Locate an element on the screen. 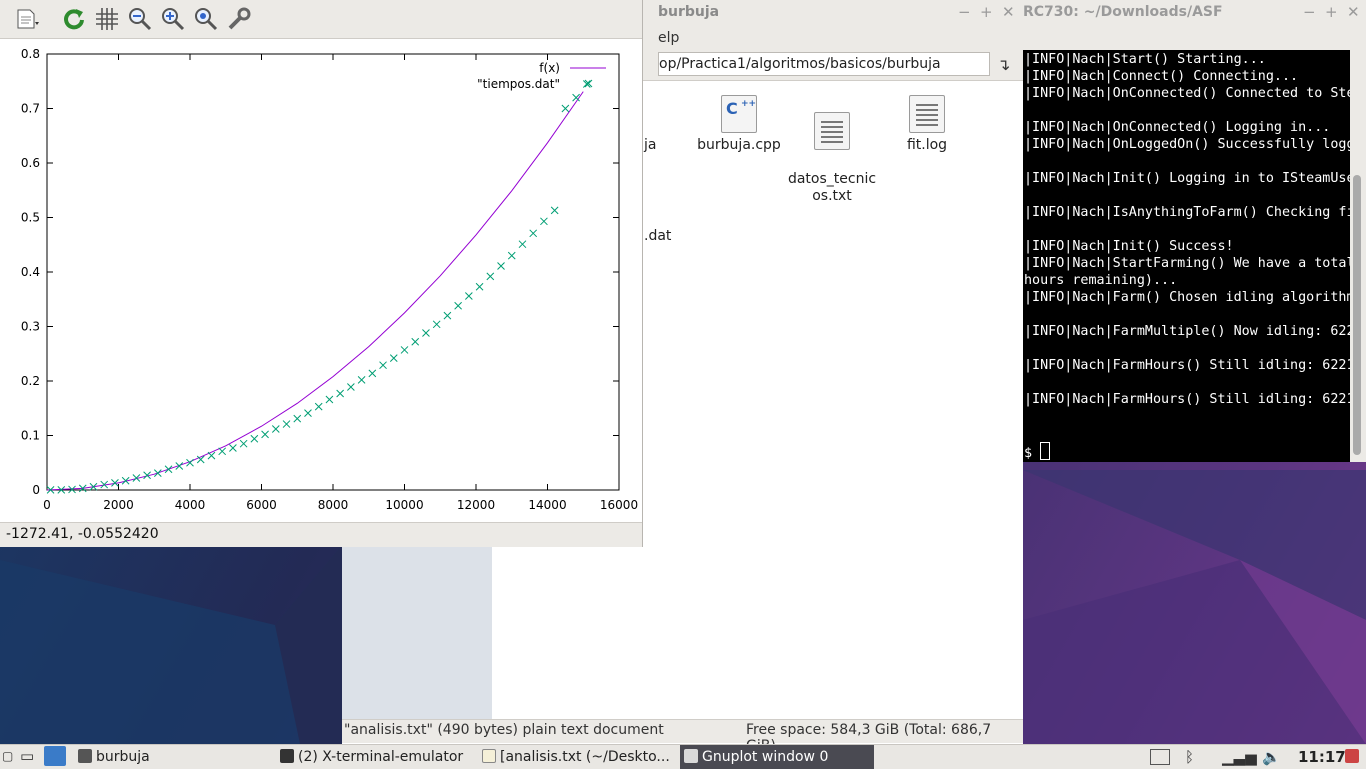  gnuplot-toolbar is located at coordinates (321, 19).